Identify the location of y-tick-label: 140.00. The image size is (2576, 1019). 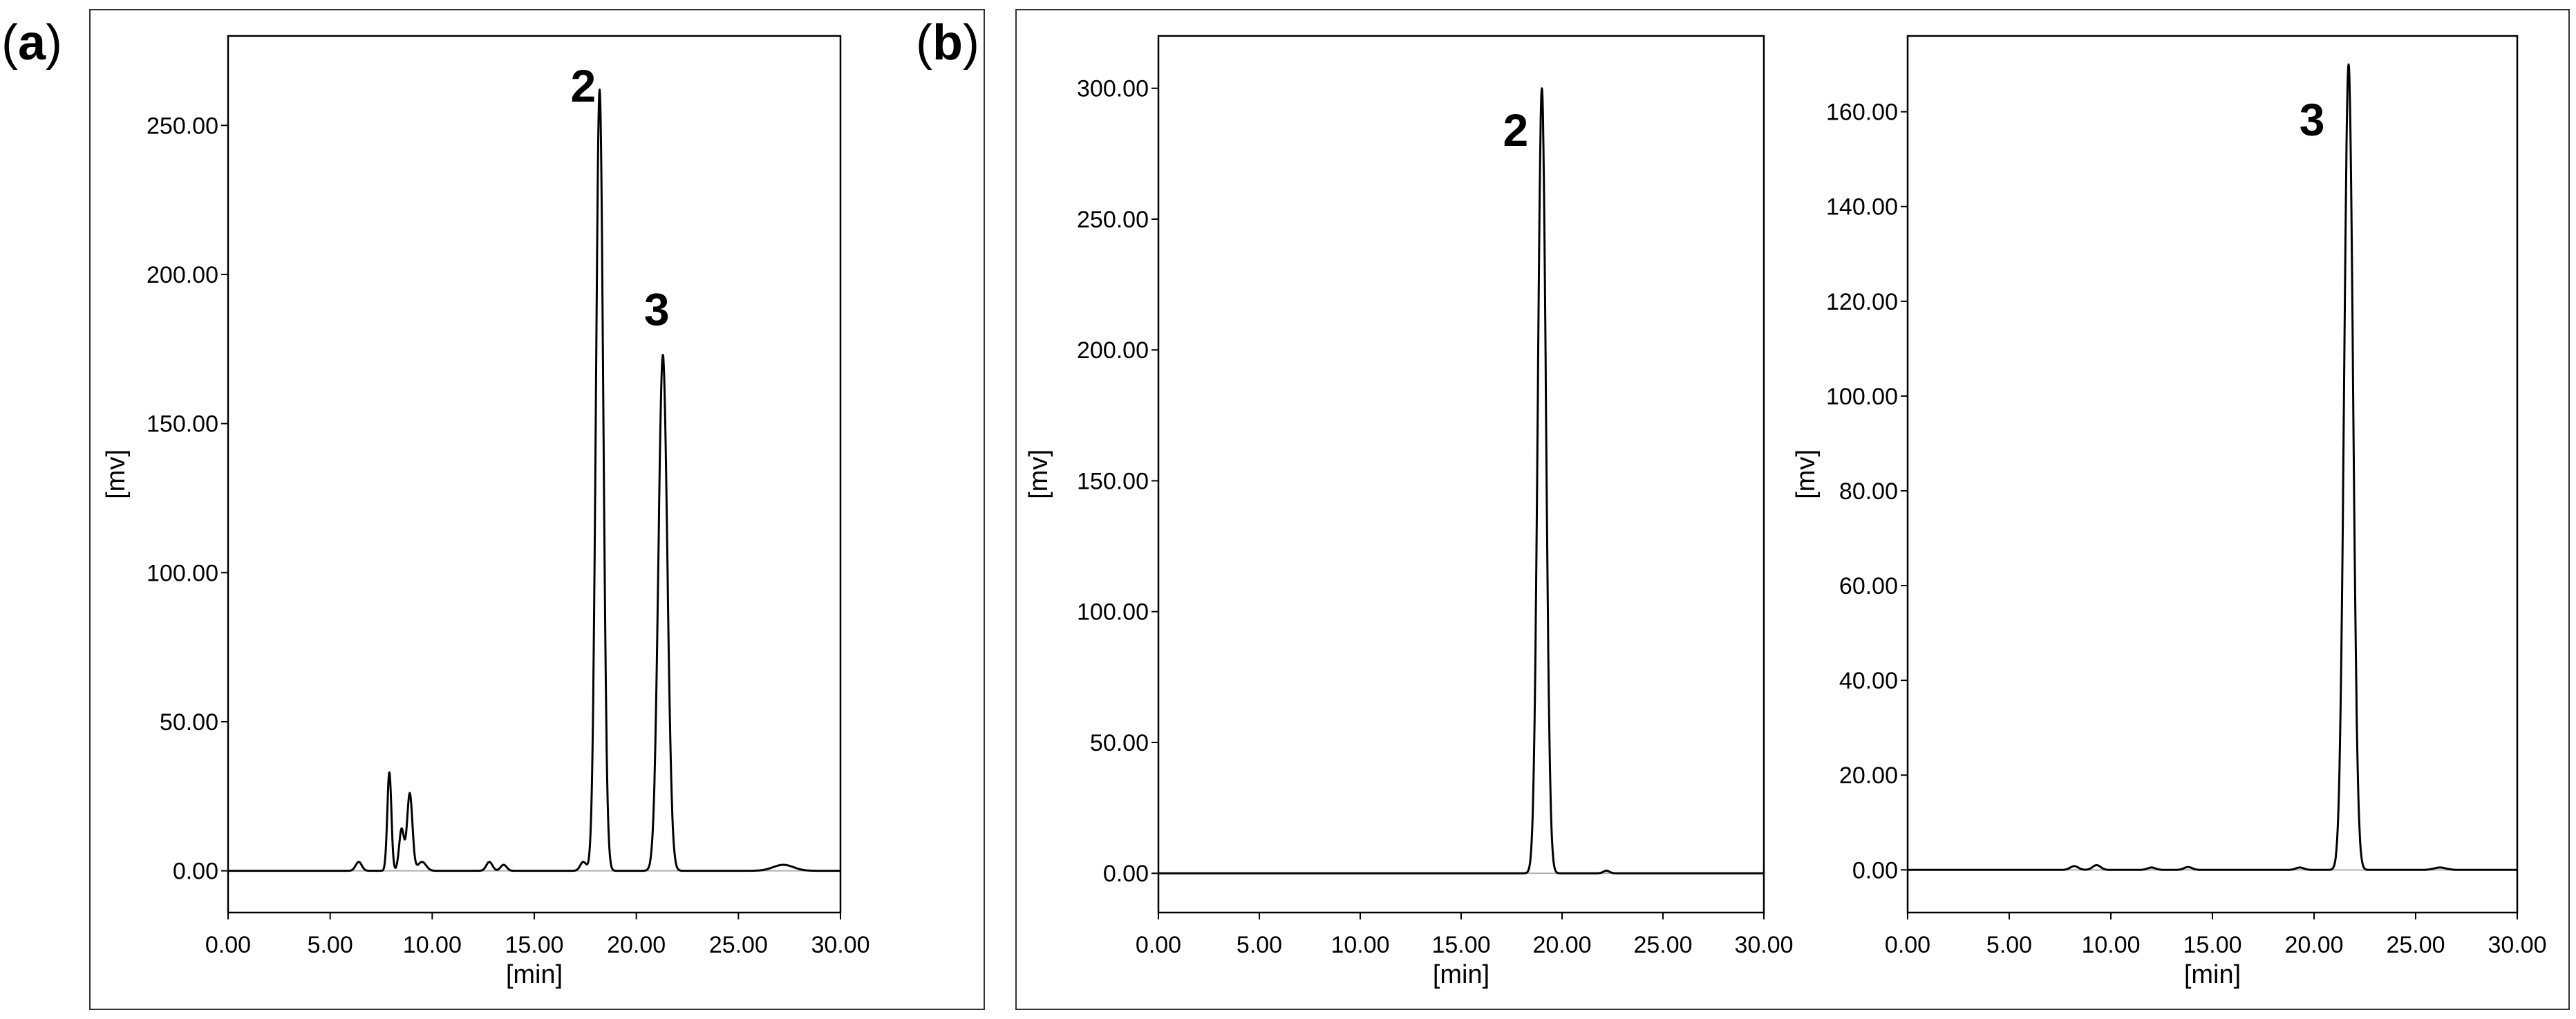
(1862, 207).